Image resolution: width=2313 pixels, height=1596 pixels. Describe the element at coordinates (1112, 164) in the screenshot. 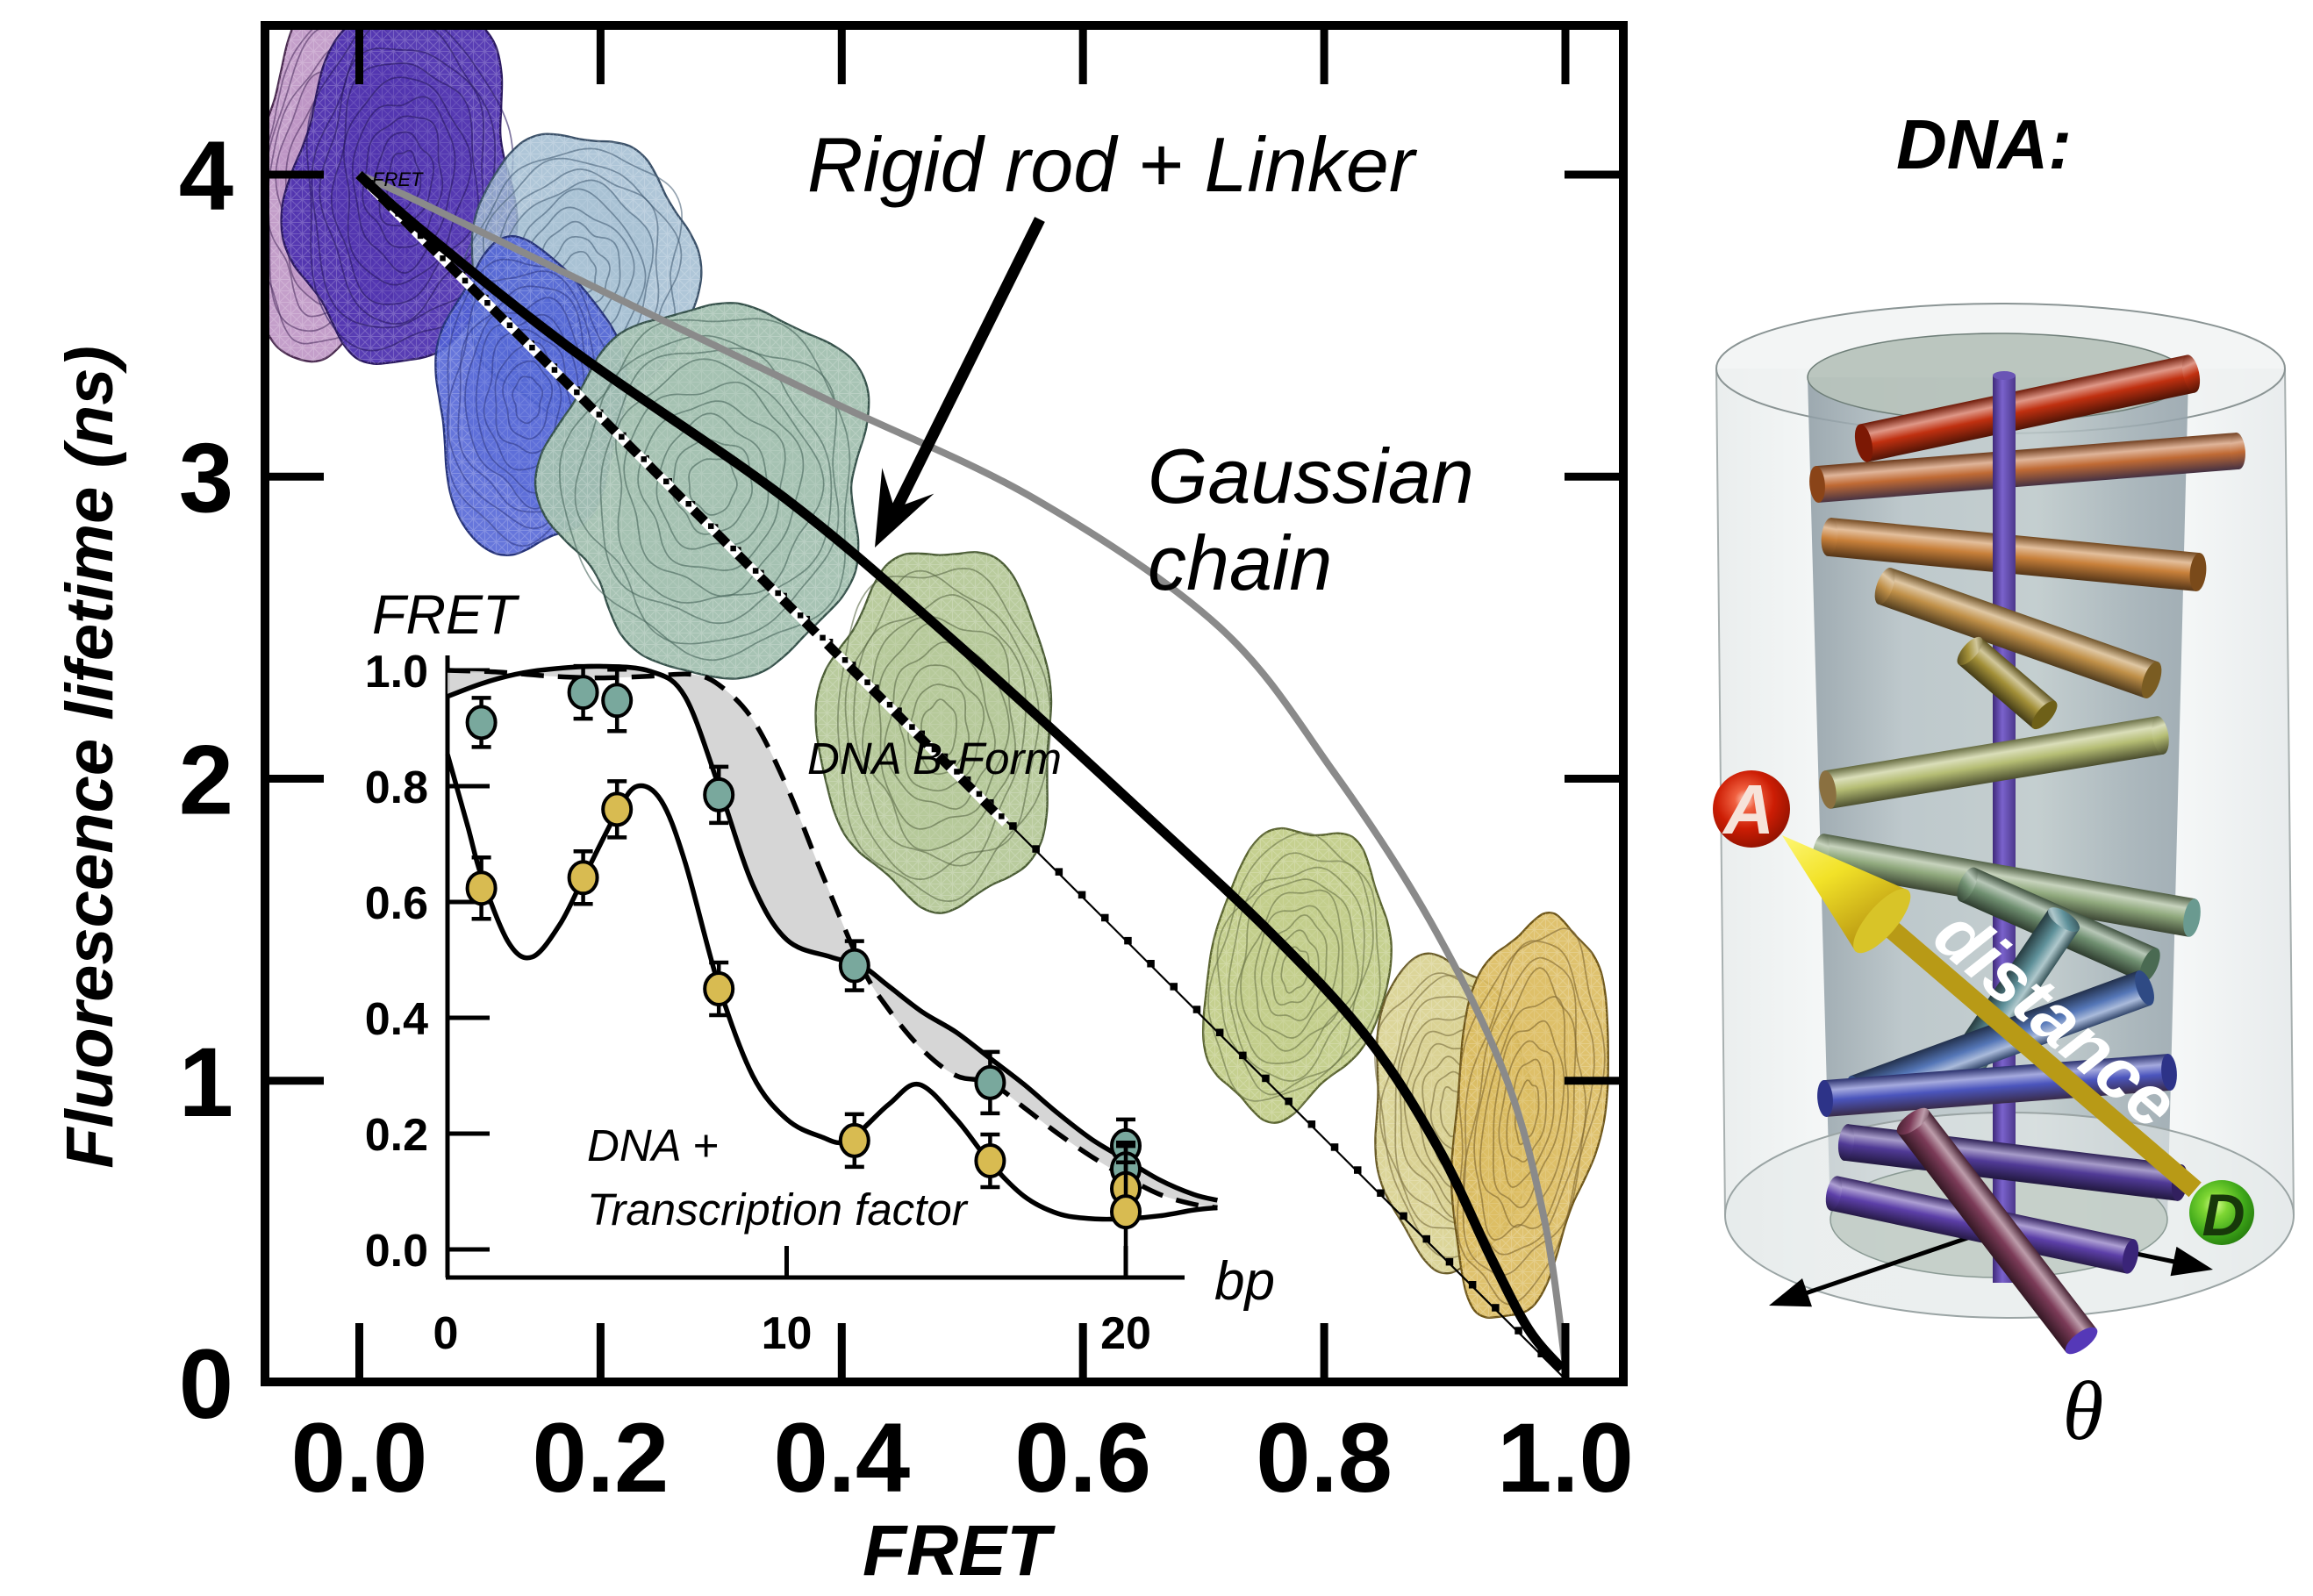

I see `svg-text: Rigid rod + Linker` at that location.